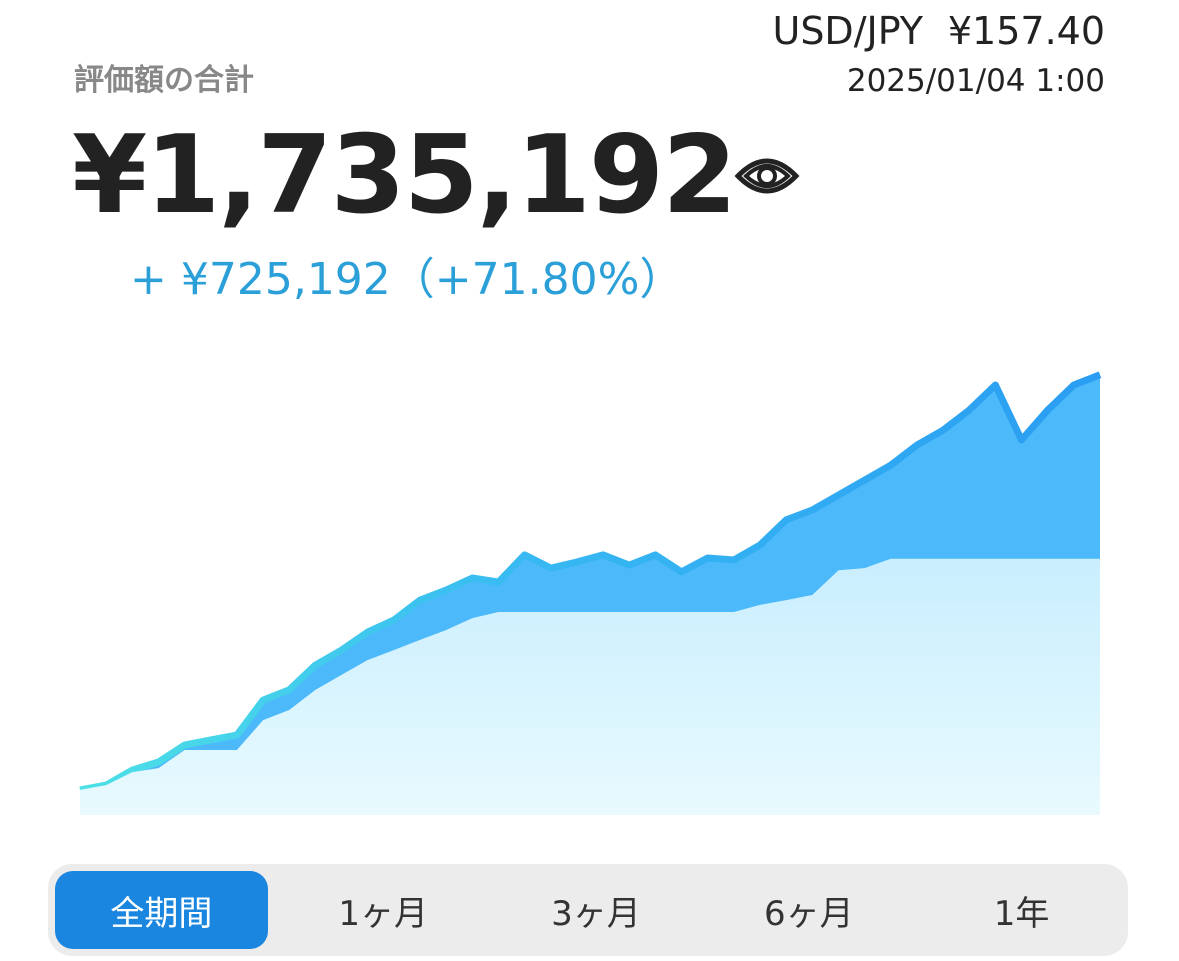 The width and height of the screenshot is (1179, 961). Describe the element at coordinates (407, 279) in the screenshot. I see `gain: + ¥725,192（+71.80%）` at that location.